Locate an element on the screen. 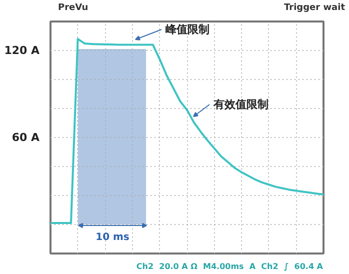 The height and width of the screenshot is (274, 349). annotation: 有效值限制 is located at coordinates (240, 104).